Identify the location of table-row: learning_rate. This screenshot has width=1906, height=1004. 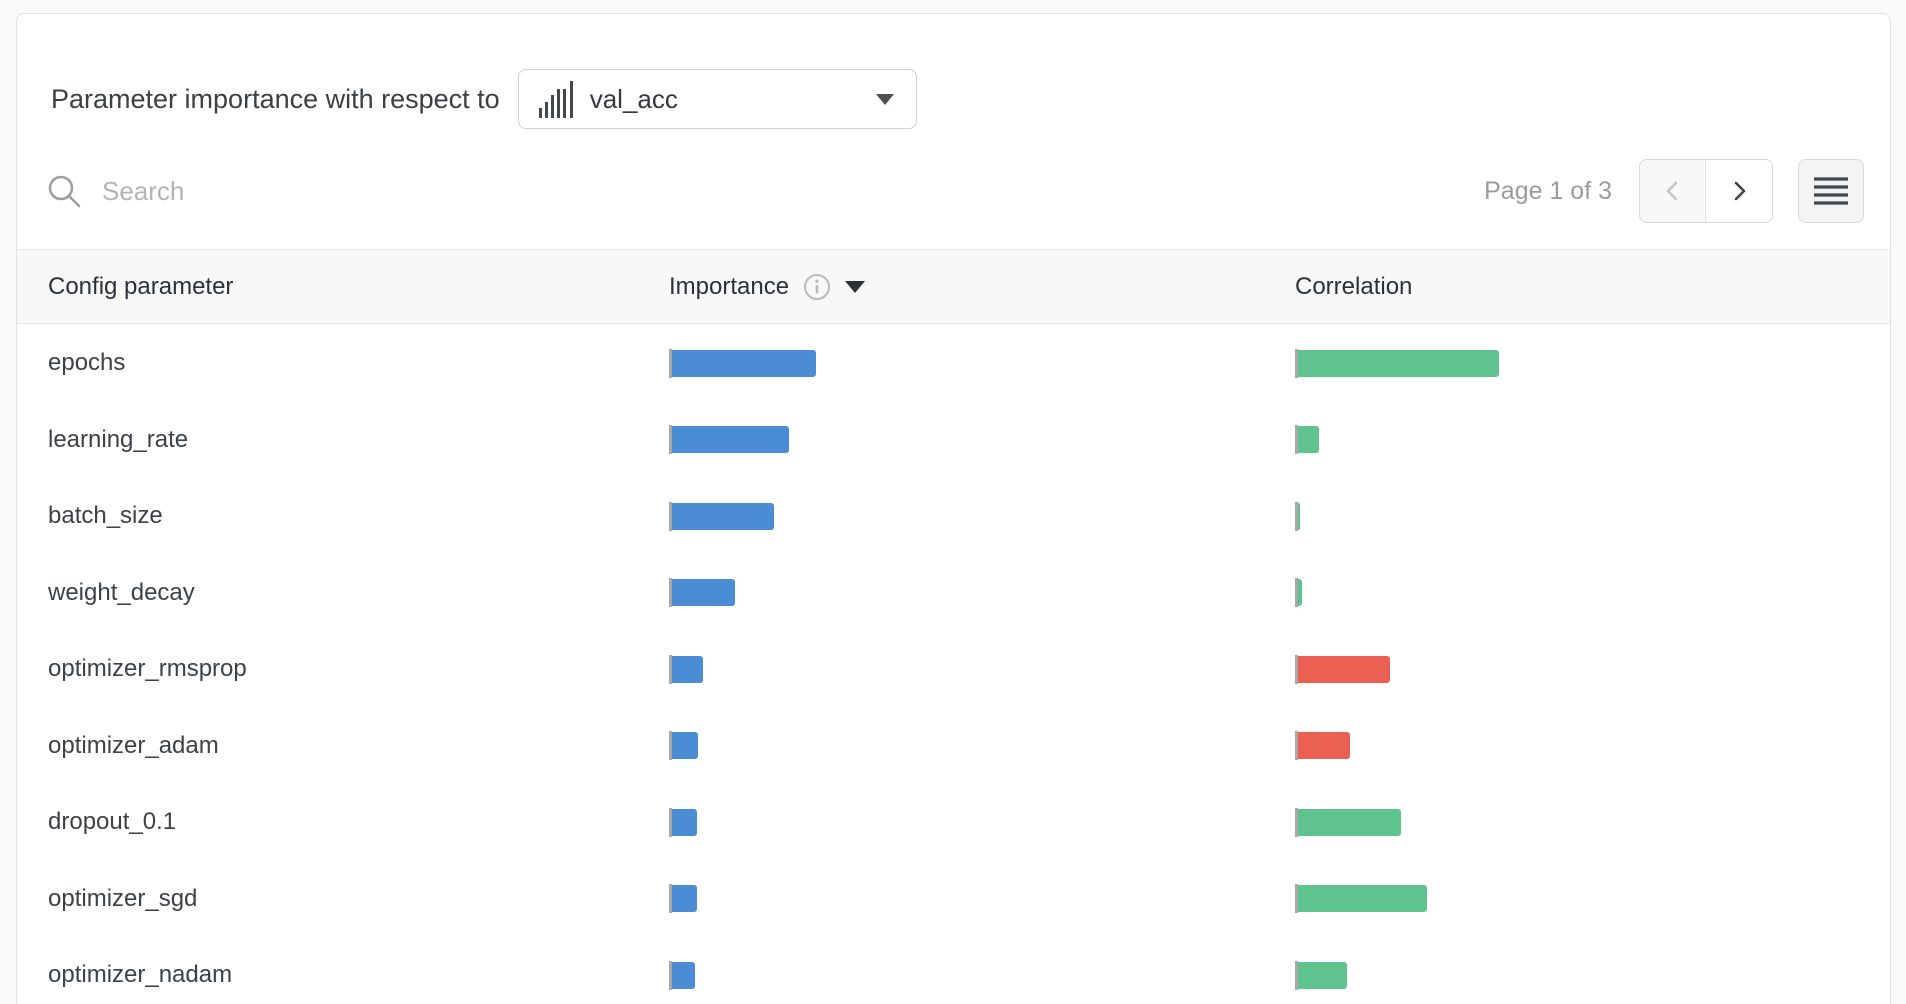
(953, 440).